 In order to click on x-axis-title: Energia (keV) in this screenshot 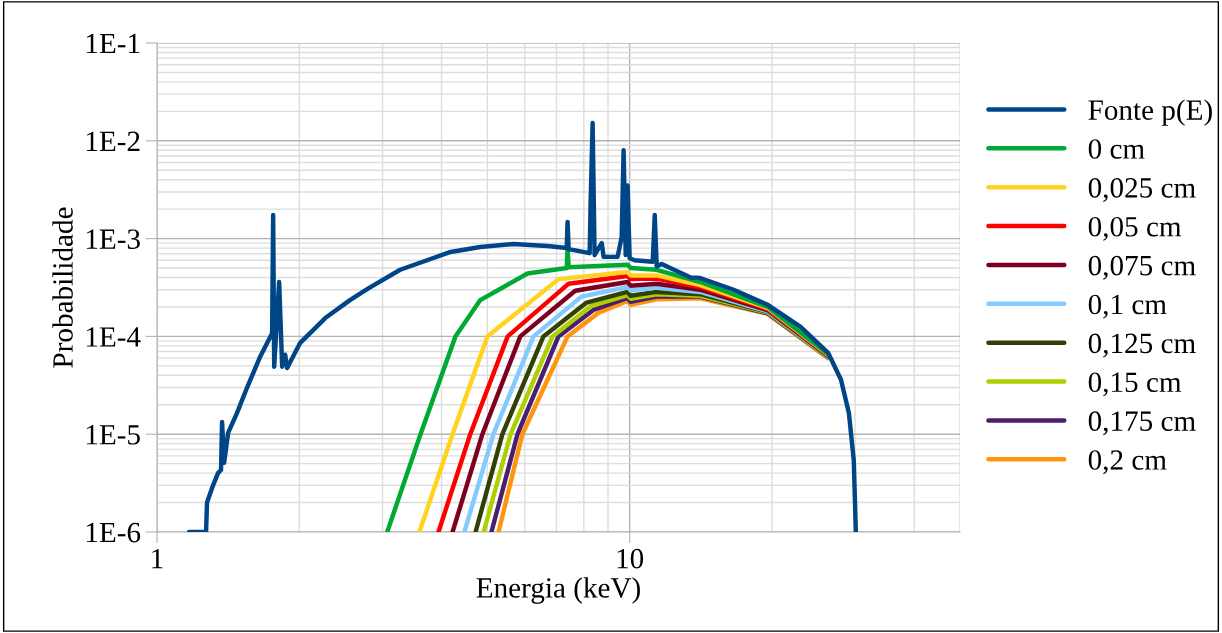, I will do `click(558, 590)`.